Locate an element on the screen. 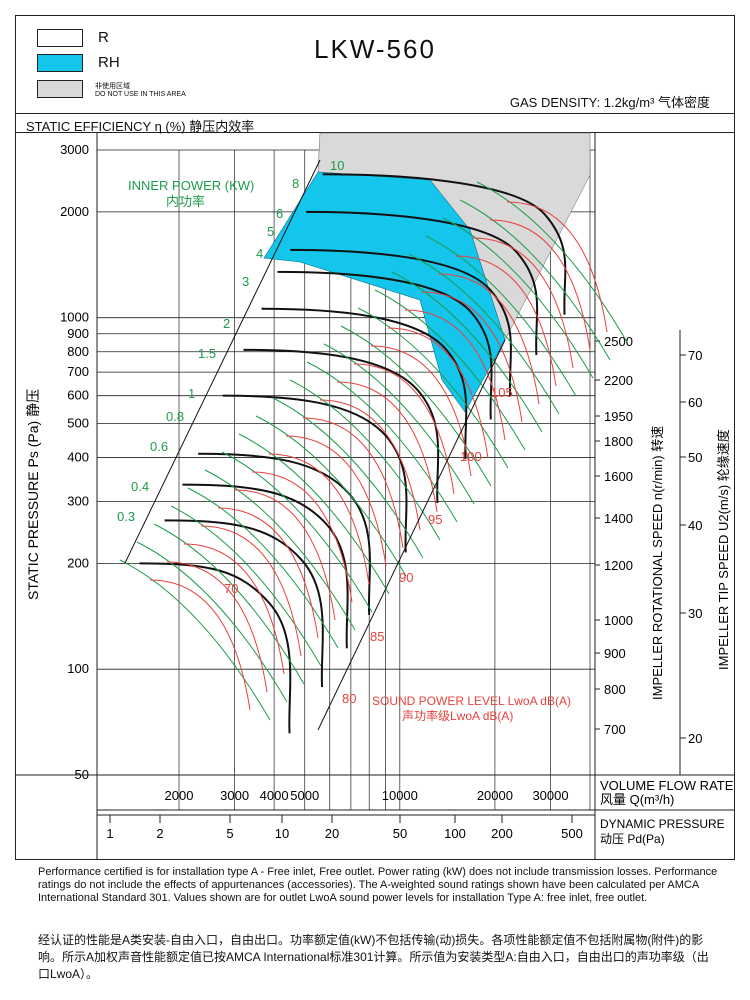 The height and width of the screenshot is (1000, 750). dyn-tick-label: 100 is located at coordinates (455, 833).